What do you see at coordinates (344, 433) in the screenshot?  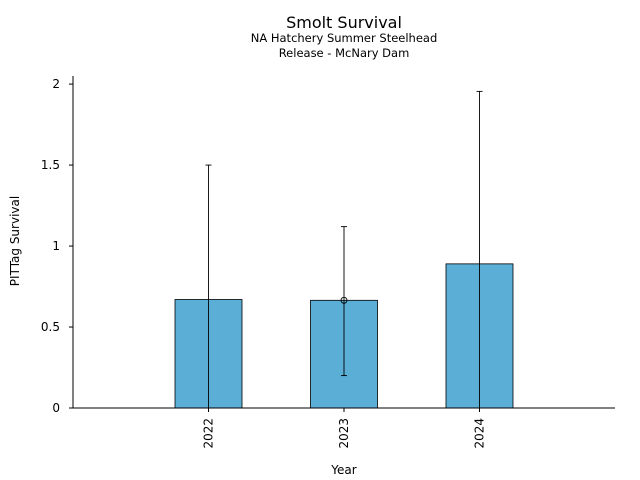 I see `x-tick-label-2023: 2023` at bounding box center [344, 433].